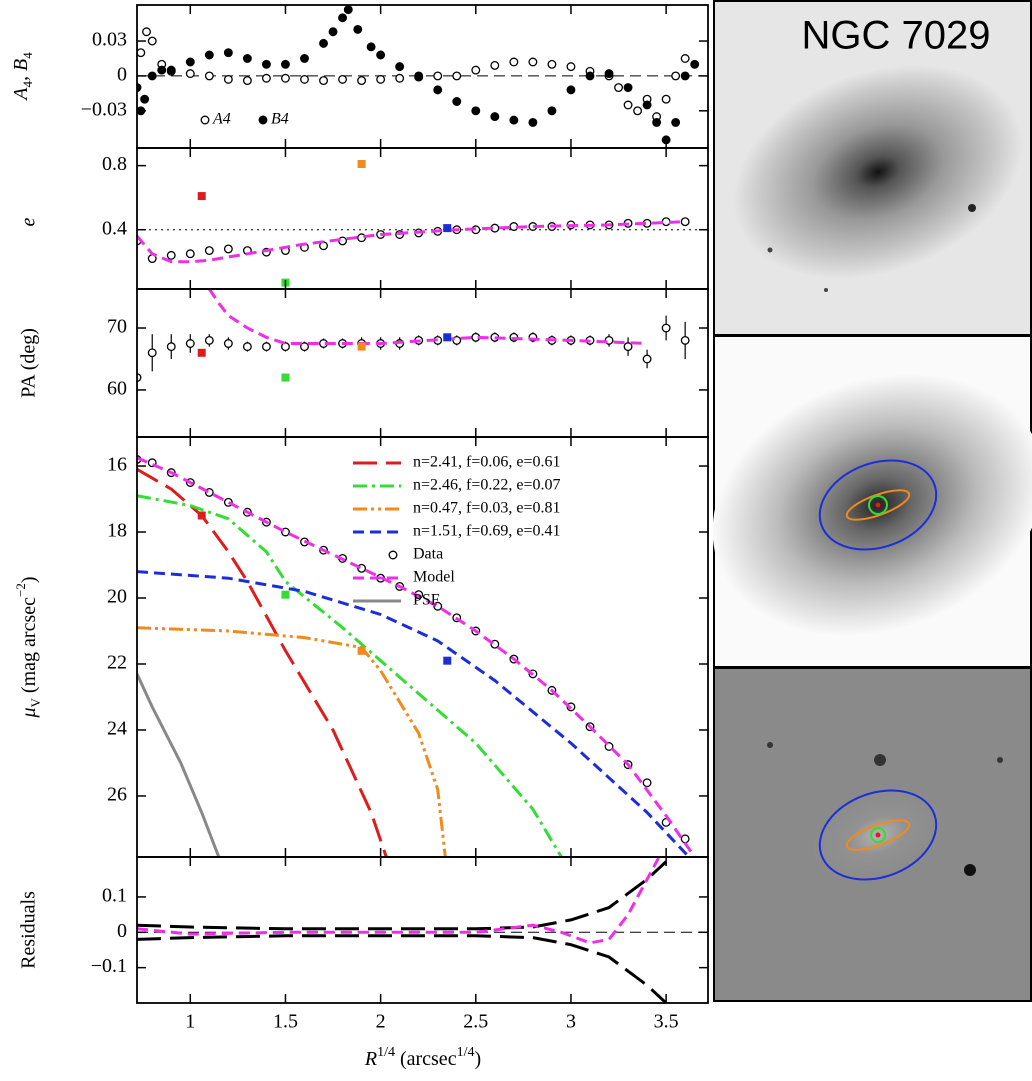 Image resolution: width=1032 pixels, height=1081 pixels. Describe the element at coordinates (896, 36) in the screenshot. I see `image-title: NGC 7029` at that location.